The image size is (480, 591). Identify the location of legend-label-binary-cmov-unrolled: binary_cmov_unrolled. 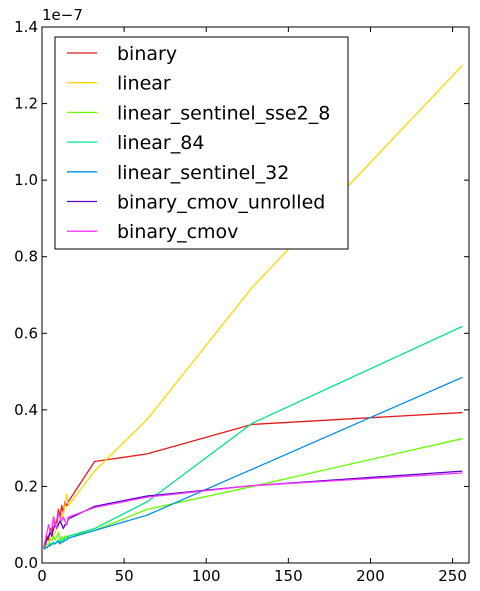
(221, 203).